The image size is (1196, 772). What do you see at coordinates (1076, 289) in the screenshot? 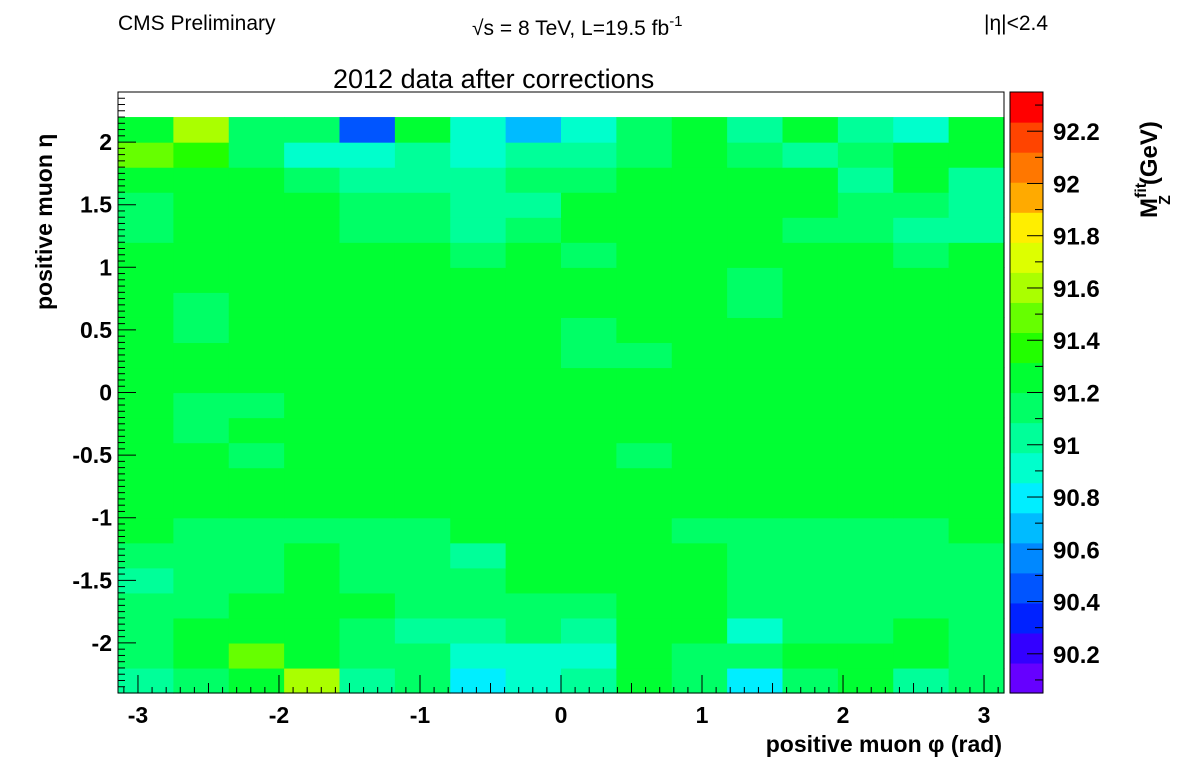
I see `z-tick-label: 91.6` at bounding box center [1076, 289].